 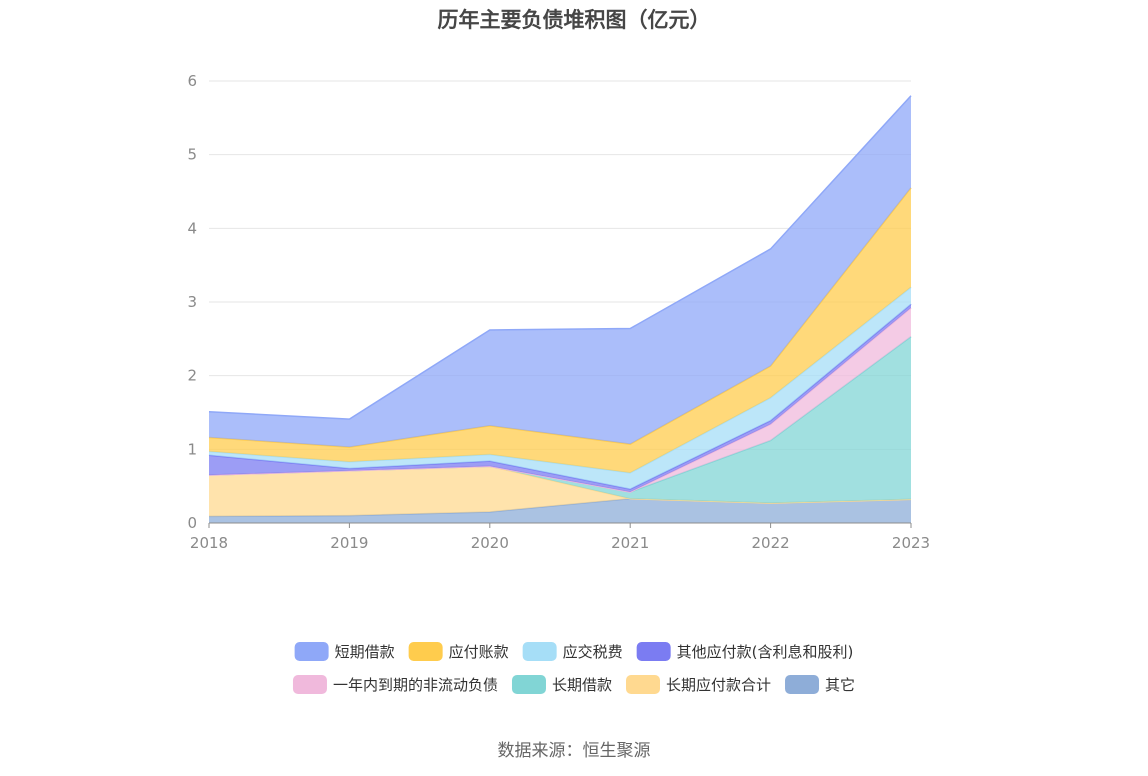 I want to click on legend-item-7: 其它, so click(x=820, y=684).